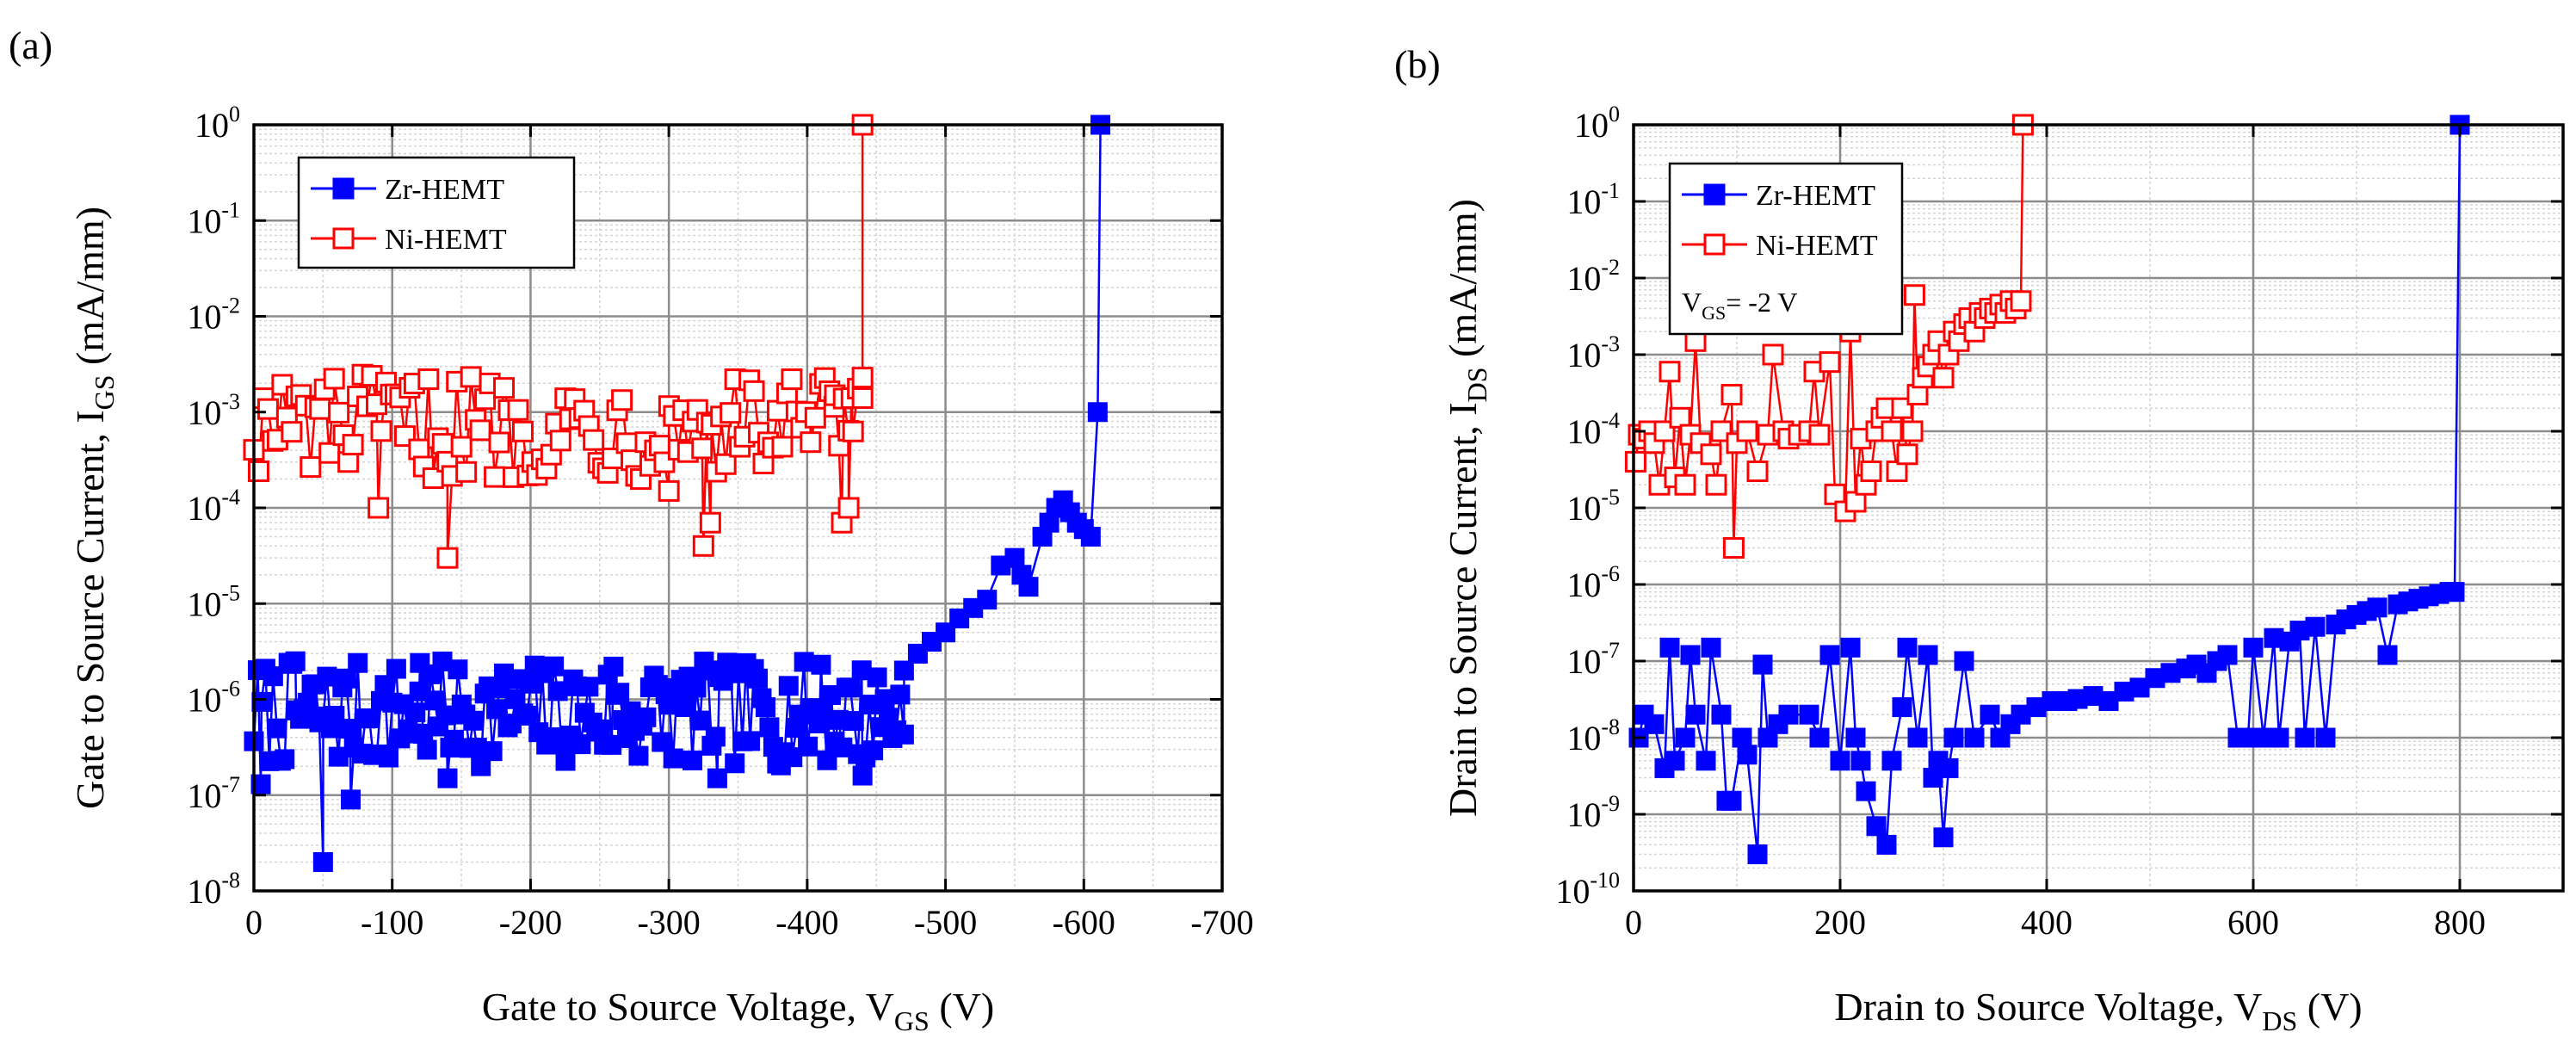 The width and height of the screenshot is (2576, 1051). I want to click on tick-exponent: -3, so click(1610, 343).